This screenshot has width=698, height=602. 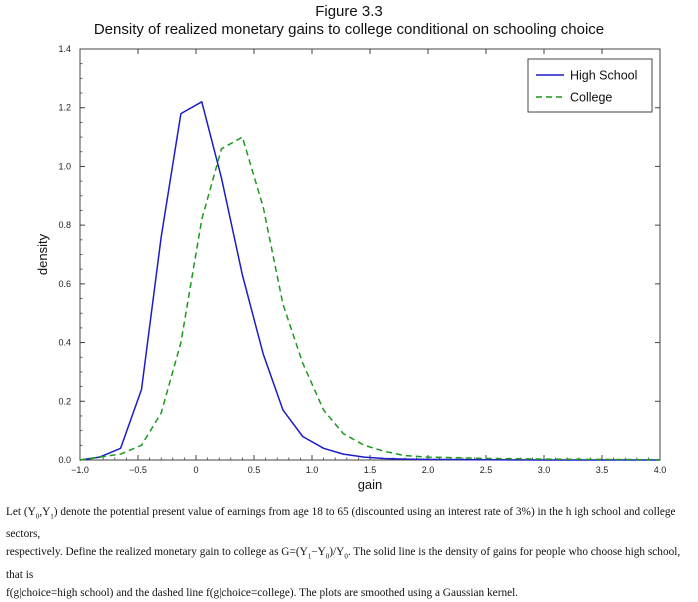 I want to click on y-tick-label: 1.0, so click(x=64, y=166).